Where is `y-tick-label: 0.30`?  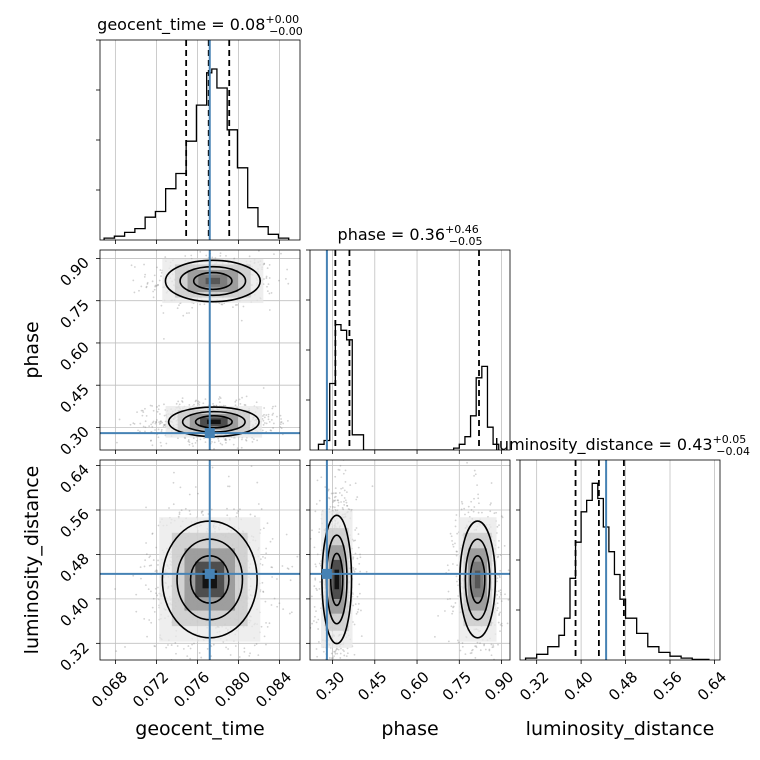
y-tick-label: 0.30 is located at coordinates (74, 441).